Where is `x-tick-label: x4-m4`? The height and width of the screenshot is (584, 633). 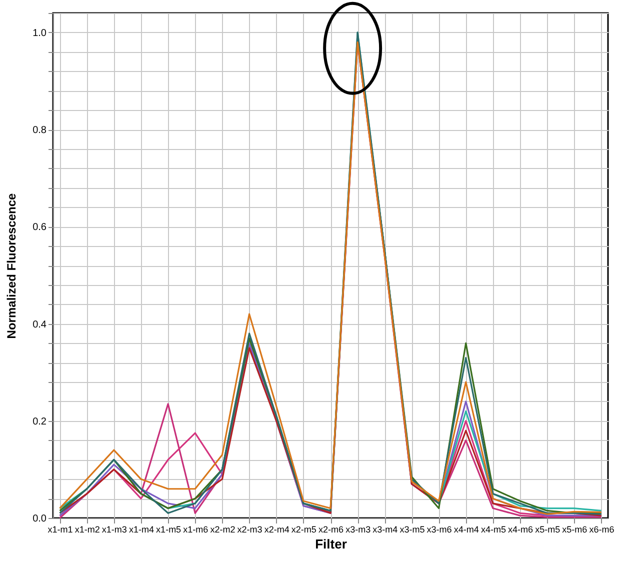 x-tick-label: x4-m4 is located at coordinates (466, 529).